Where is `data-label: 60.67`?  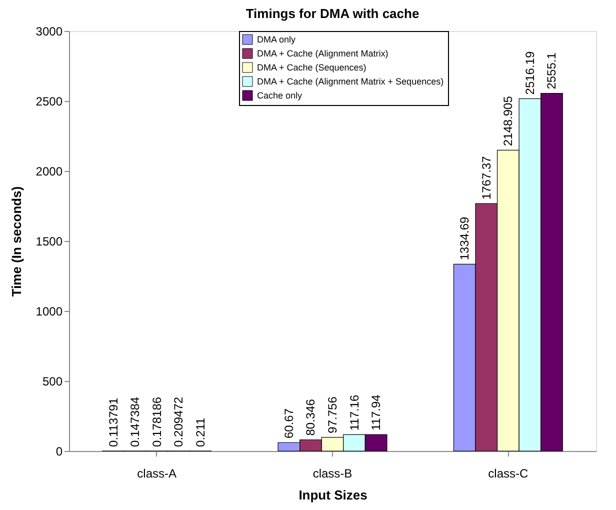
data-label: 60.67 is located at coordinates (289, 423).